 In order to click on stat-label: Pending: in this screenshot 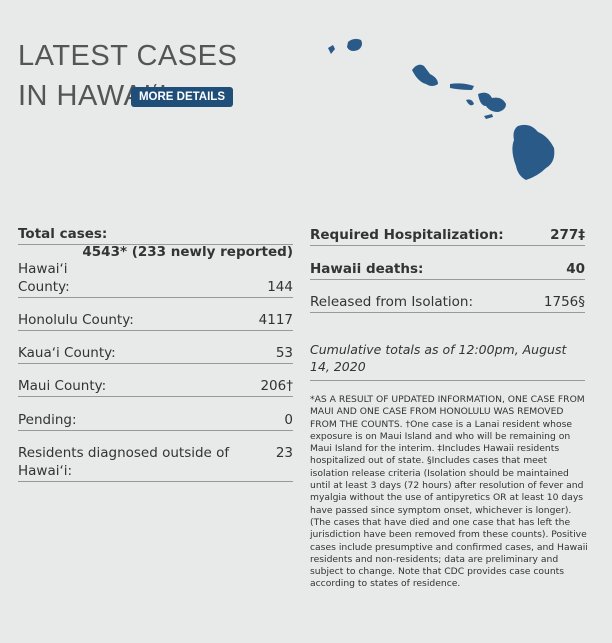, I will do `click(47, 420)`.